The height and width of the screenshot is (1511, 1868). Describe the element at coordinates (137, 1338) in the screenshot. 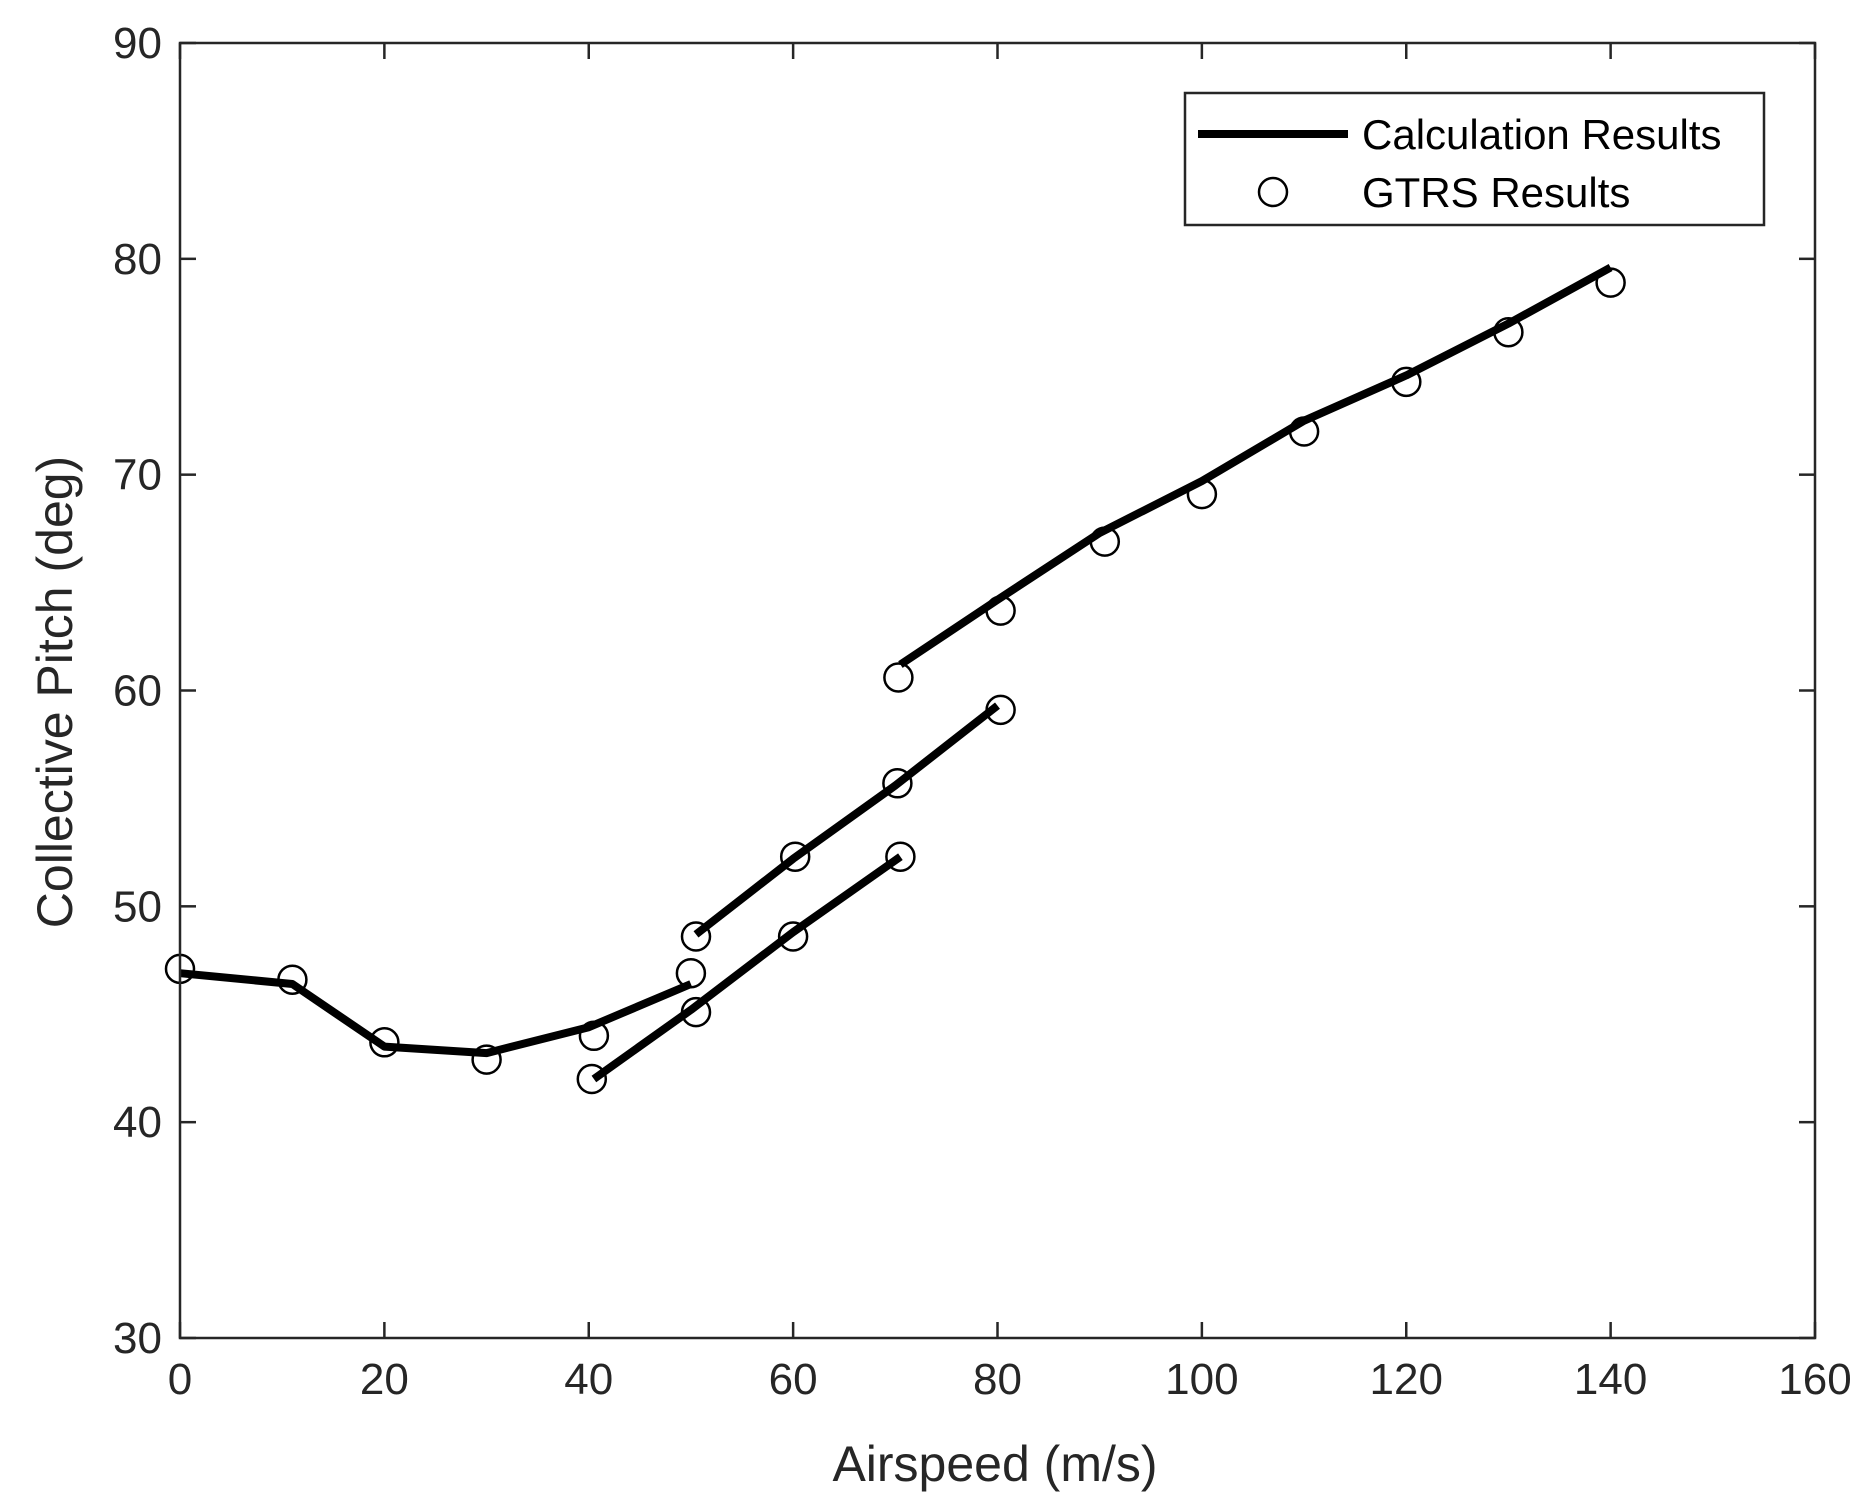

I see `y-tick-label: 30` at that location.